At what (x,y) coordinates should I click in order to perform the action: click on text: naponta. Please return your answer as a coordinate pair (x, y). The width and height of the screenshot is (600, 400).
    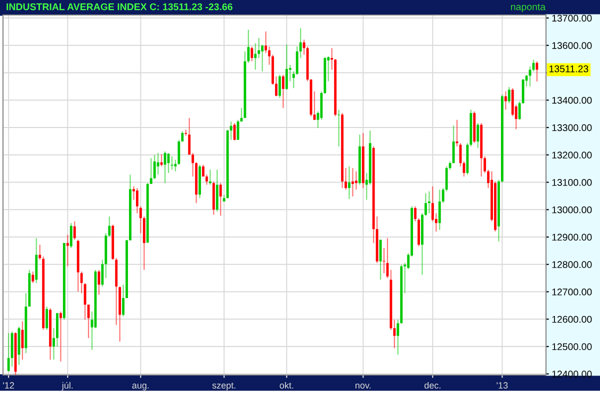
    Looking at the image, I should click on (528, 8).